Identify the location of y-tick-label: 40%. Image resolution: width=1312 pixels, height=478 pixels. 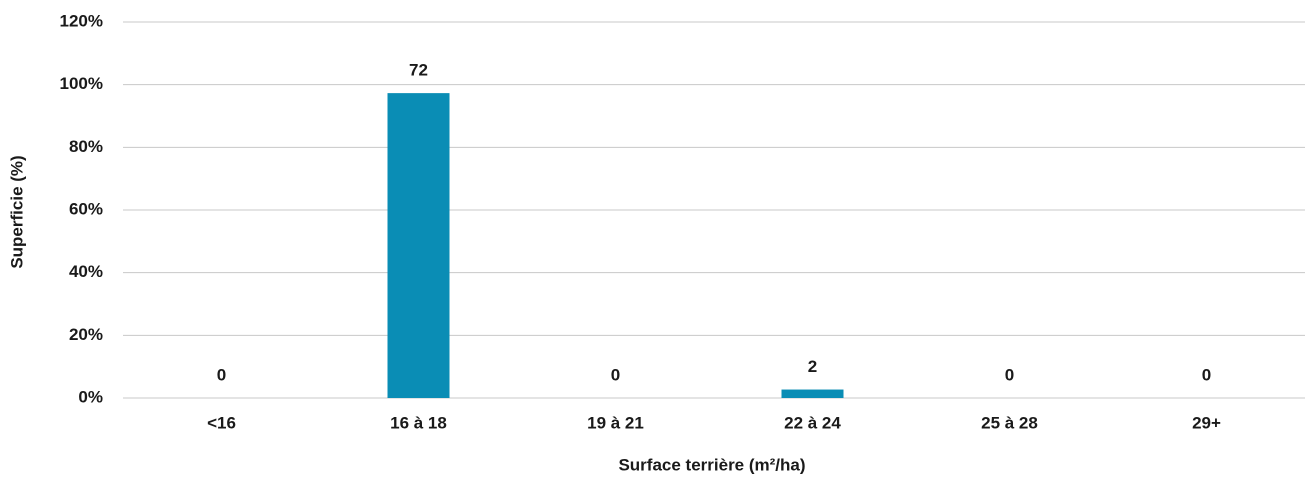
(86, 271).